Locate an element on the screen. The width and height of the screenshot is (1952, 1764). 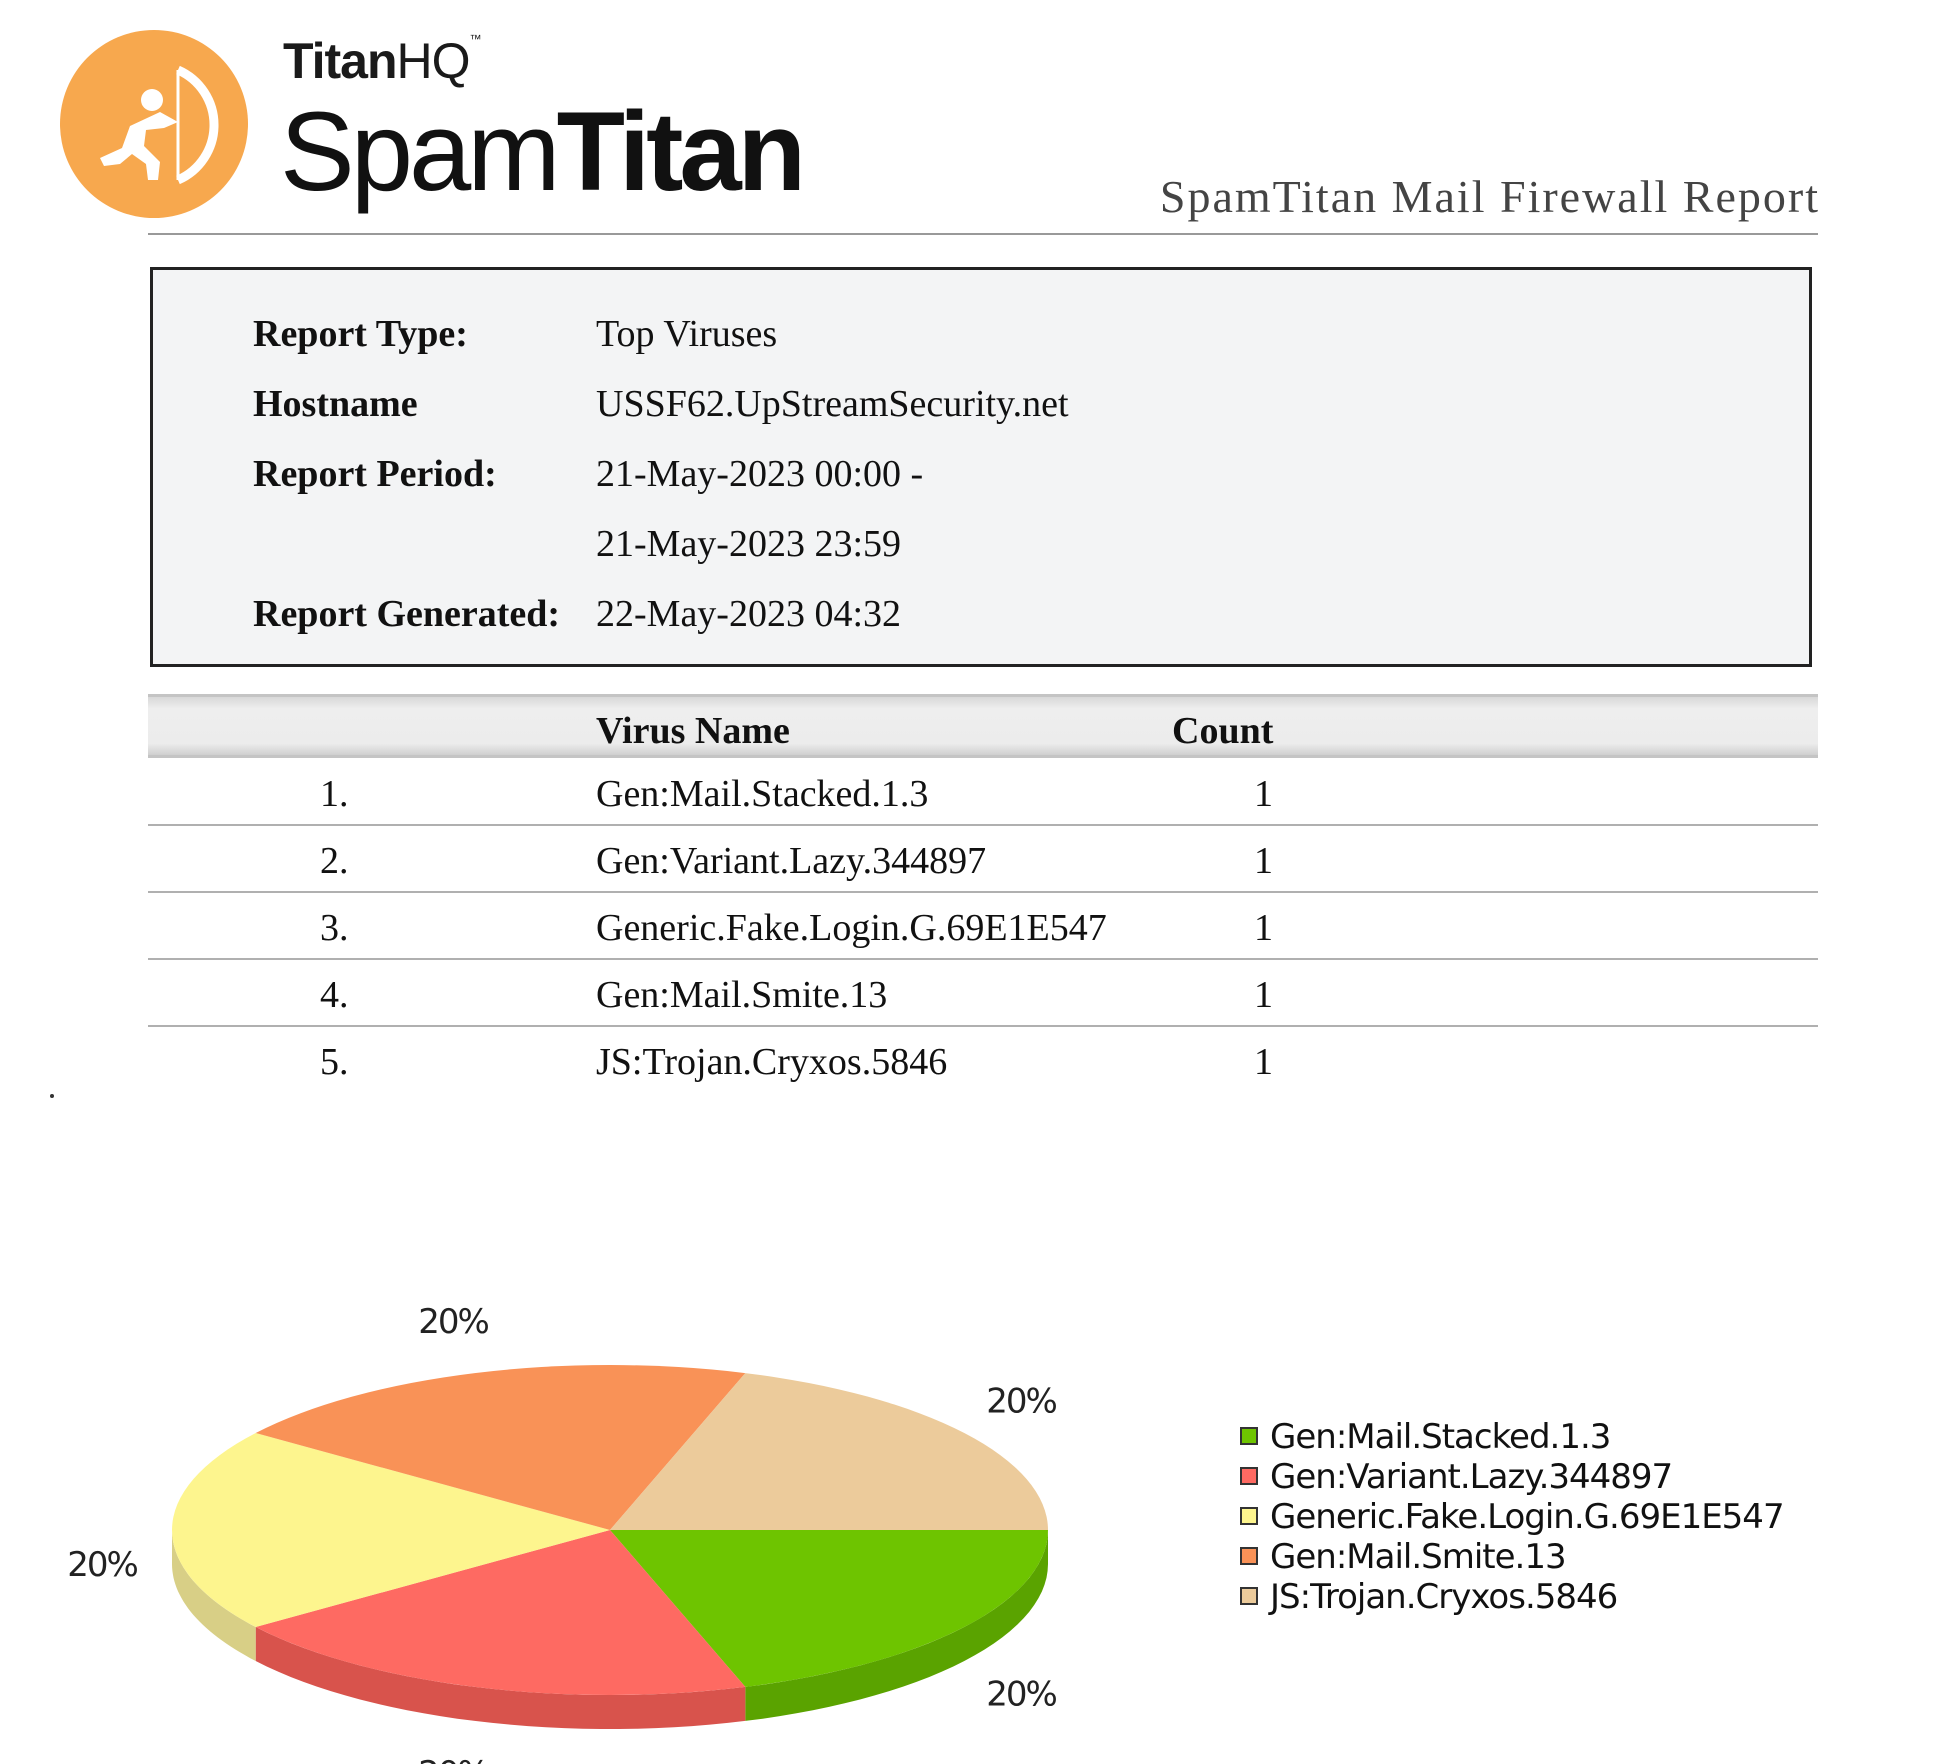
legend-label: Gen:Mail.Smite.13 is located at coordinates (1418, 1557).